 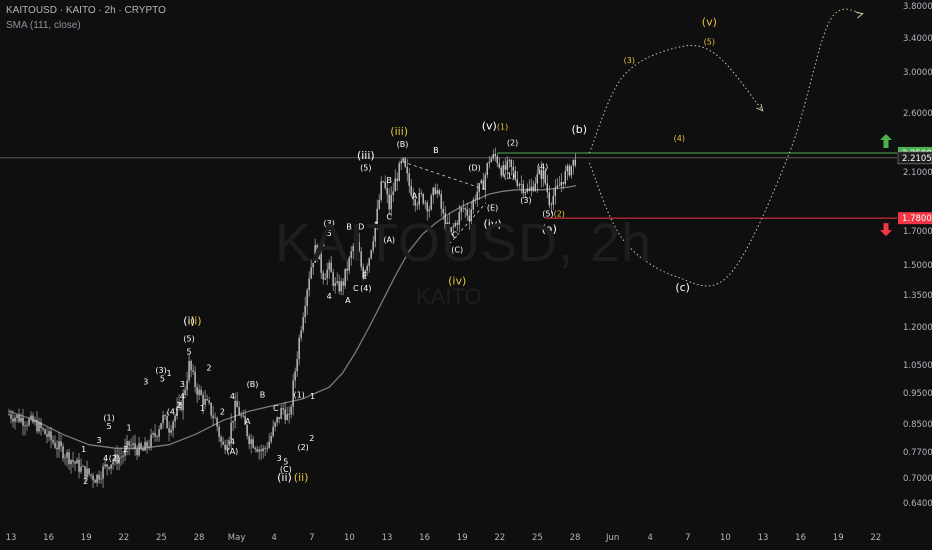 What do you see at coordinates (676, 99) in the screenshot?
I see `projection-path` at bounding box center [676, 99].